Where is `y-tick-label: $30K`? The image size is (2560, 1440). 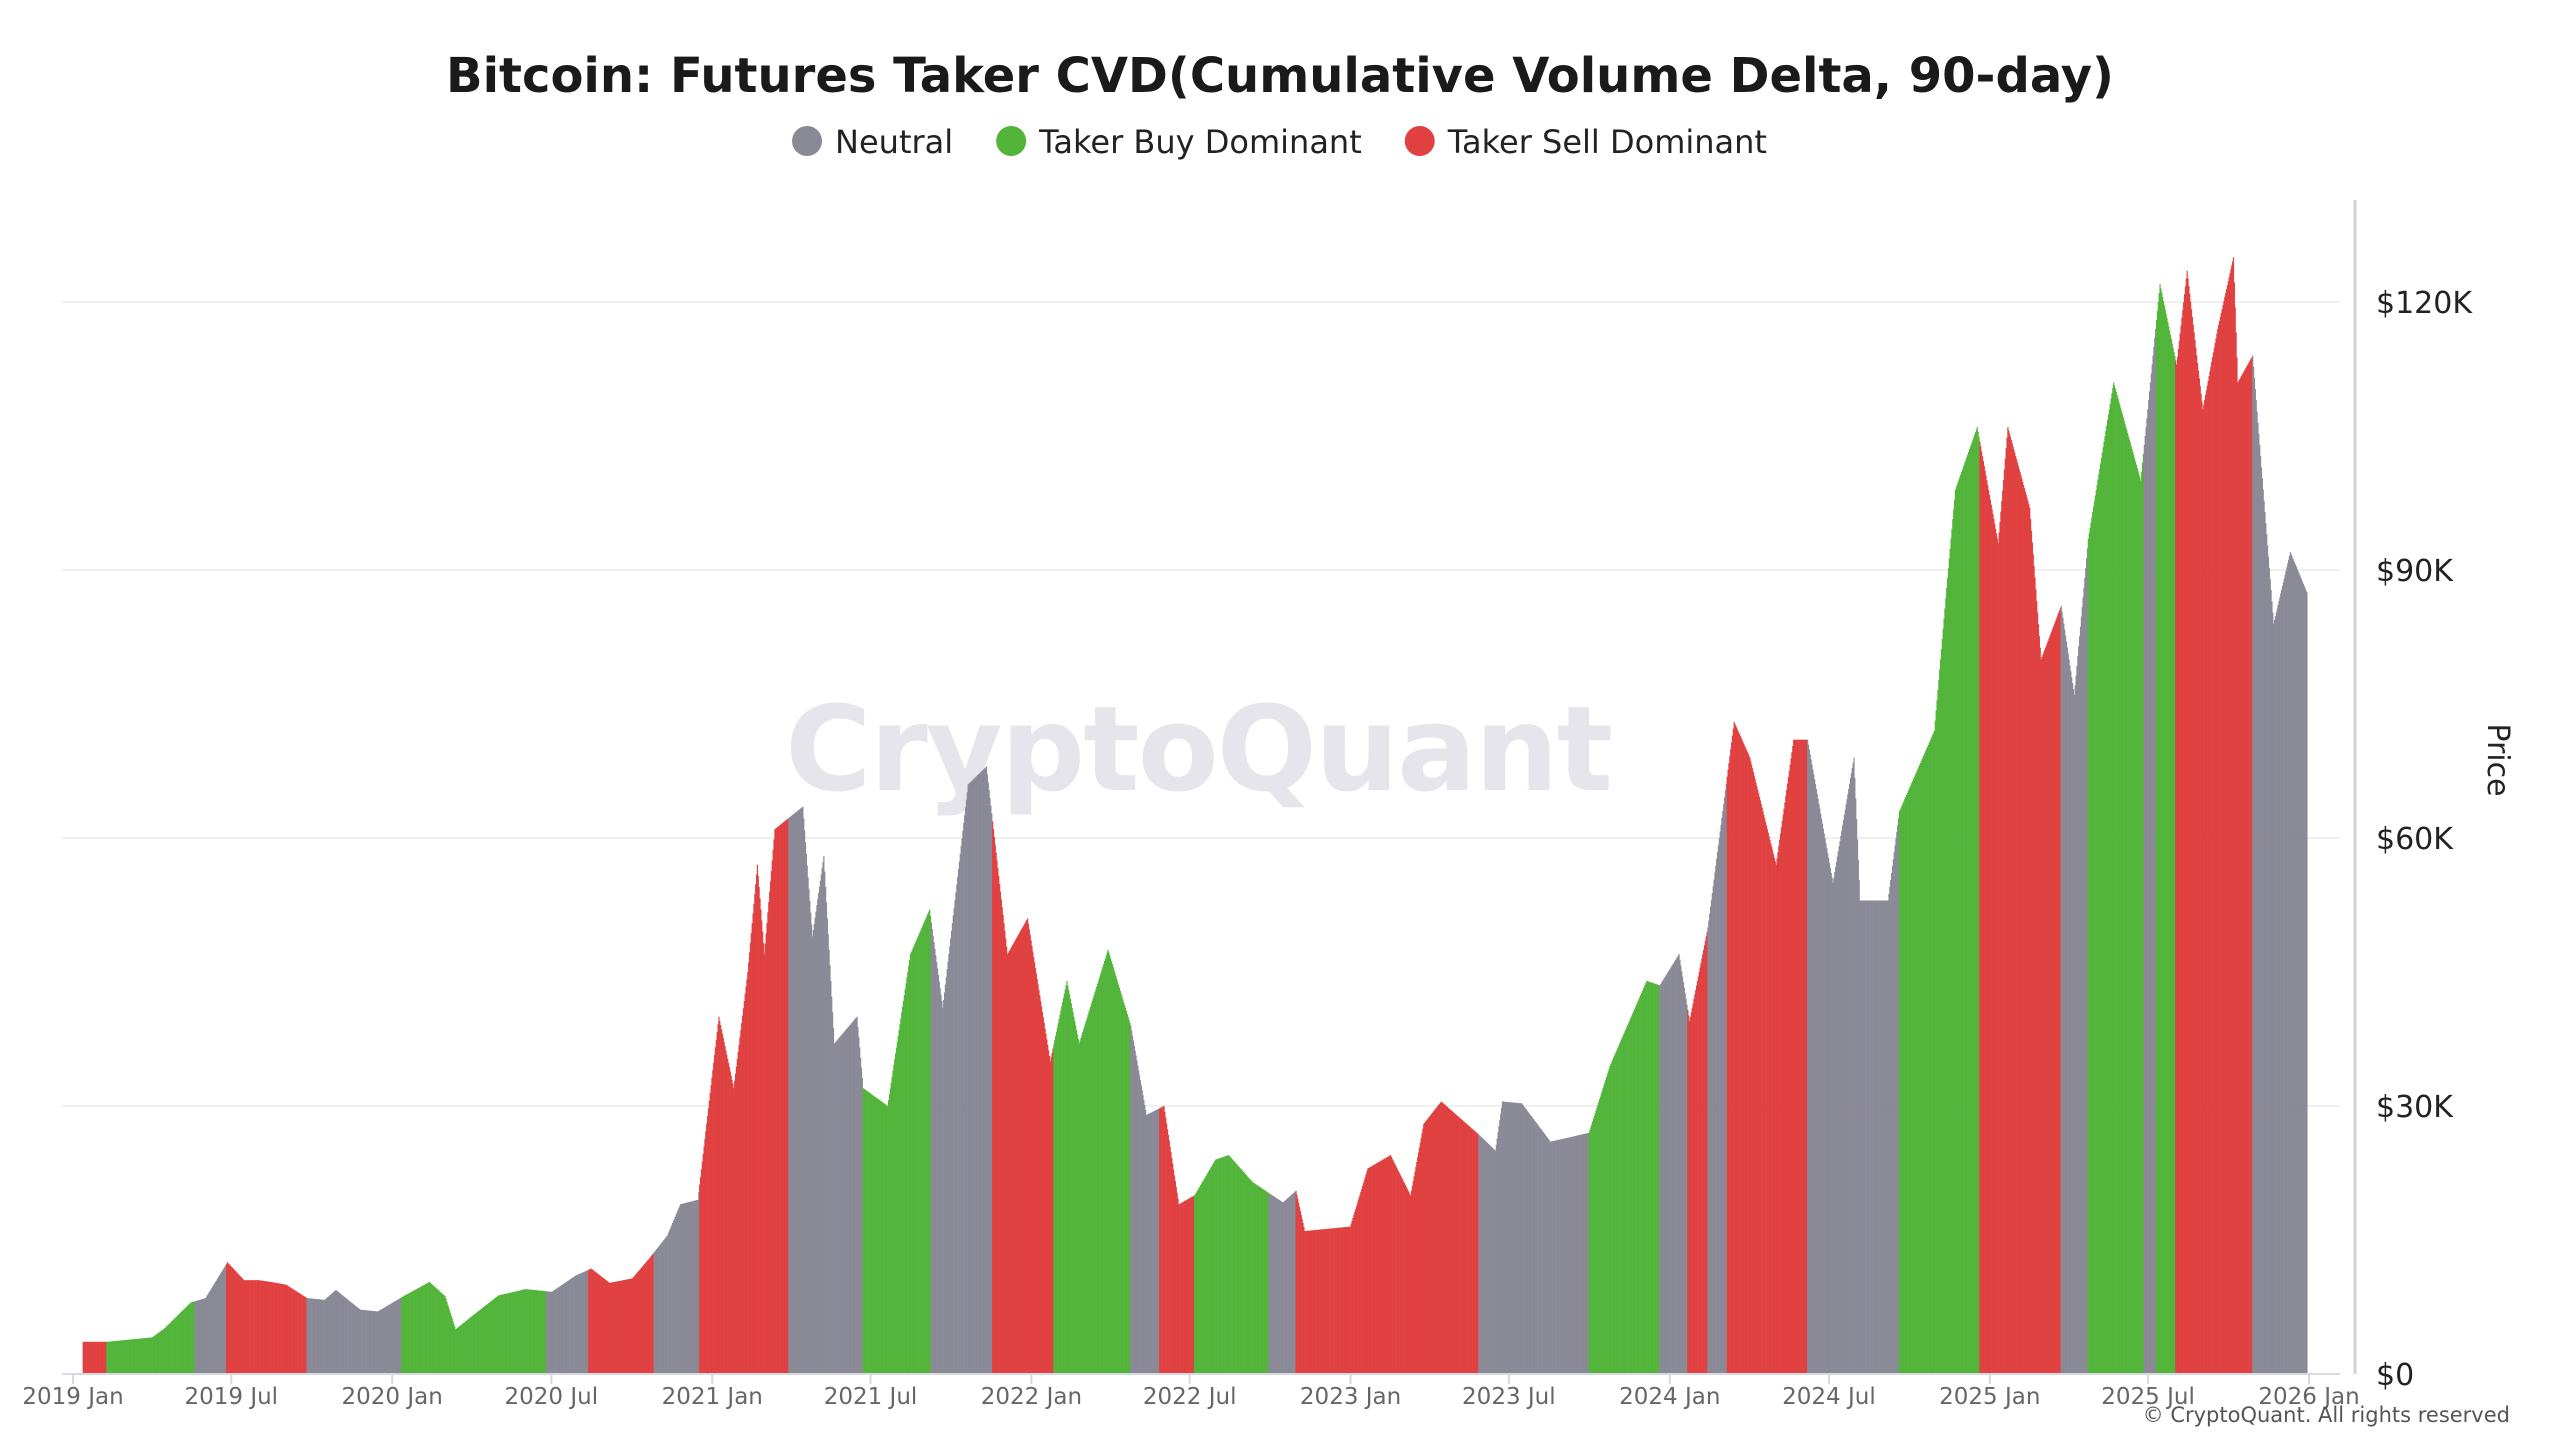 y-tick-label: $30K is located at coordinates (2415, 1107).